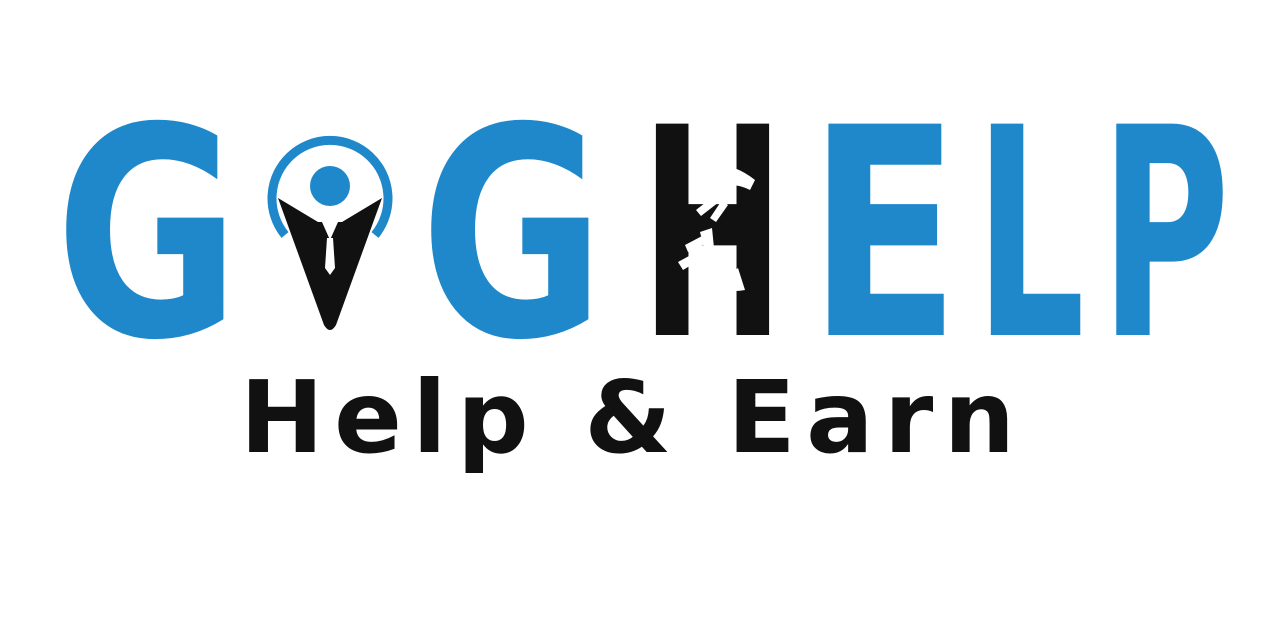  Describe the element at coordinates (330, 256) in the screenshot. I see `icon-tie` at that location.